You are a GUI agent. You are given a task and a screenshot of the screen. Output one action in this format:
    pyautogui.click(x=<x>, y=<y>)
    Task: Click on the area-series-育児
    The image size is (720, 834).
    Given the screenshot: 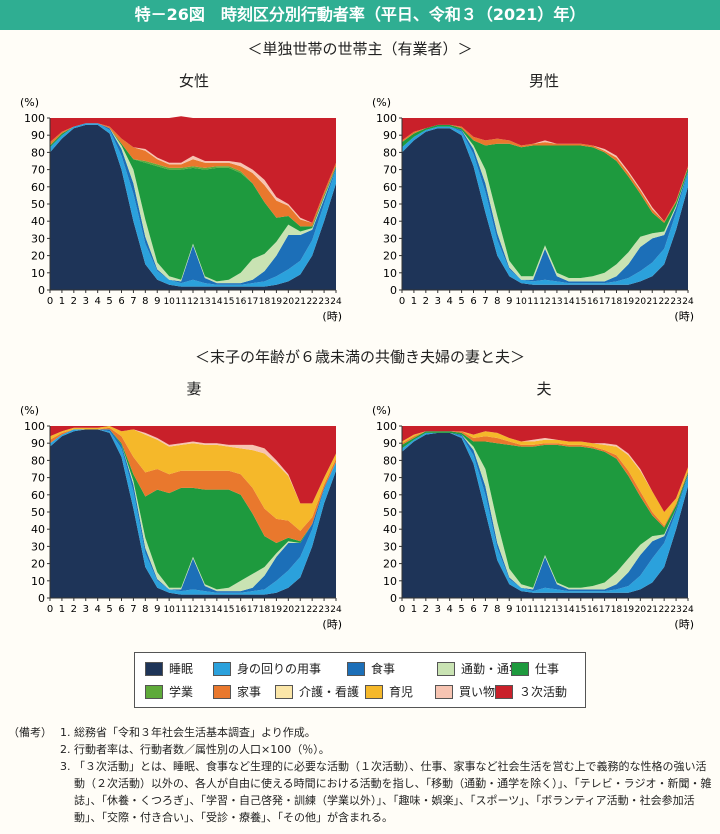 What is the action you would take?
    pyautogui.click(x=545, y=478)
    